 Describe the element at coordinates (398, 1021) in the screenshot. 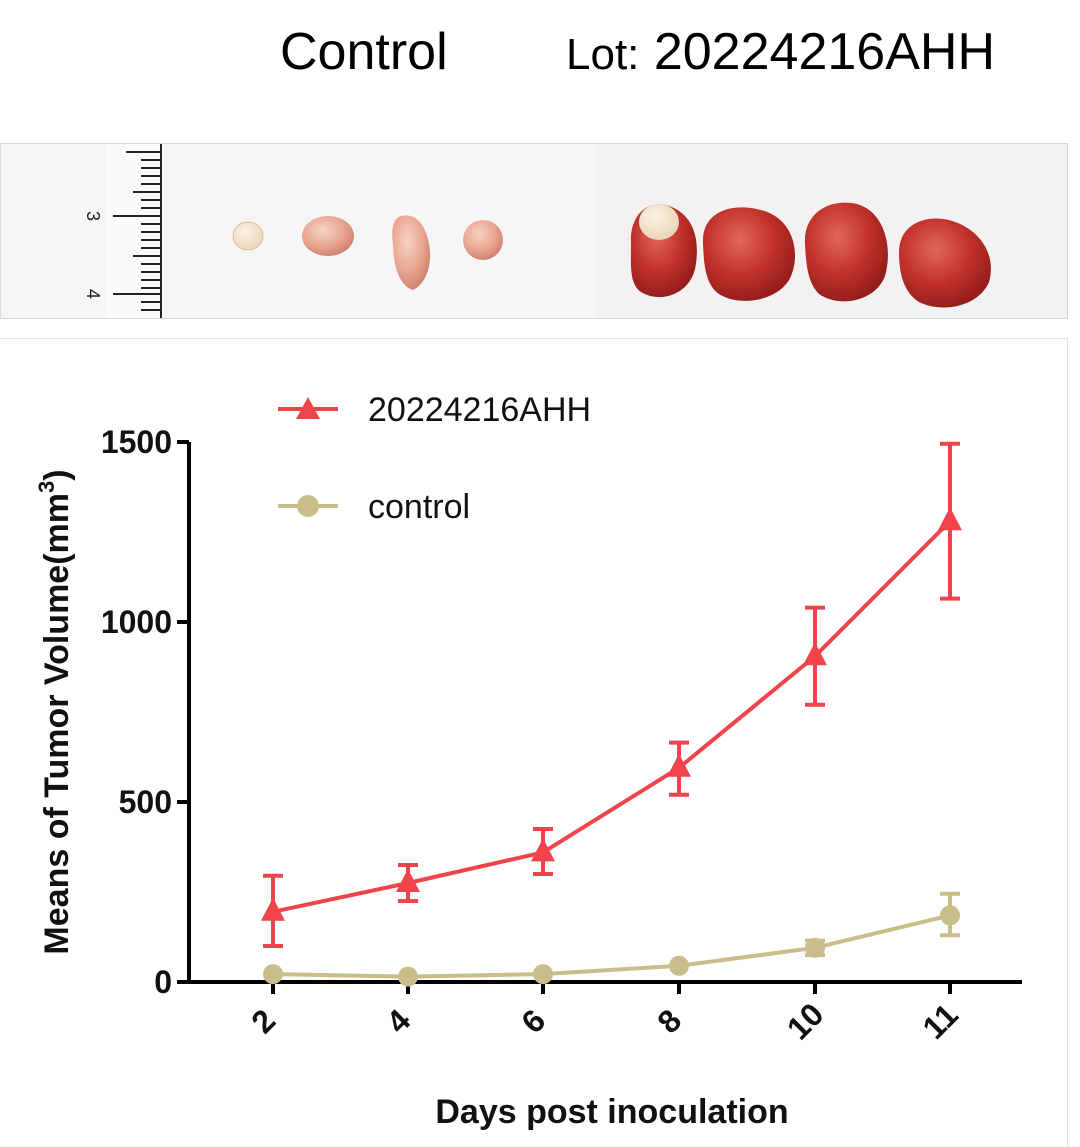

I see `x-tick-label-4: 4` at that location.